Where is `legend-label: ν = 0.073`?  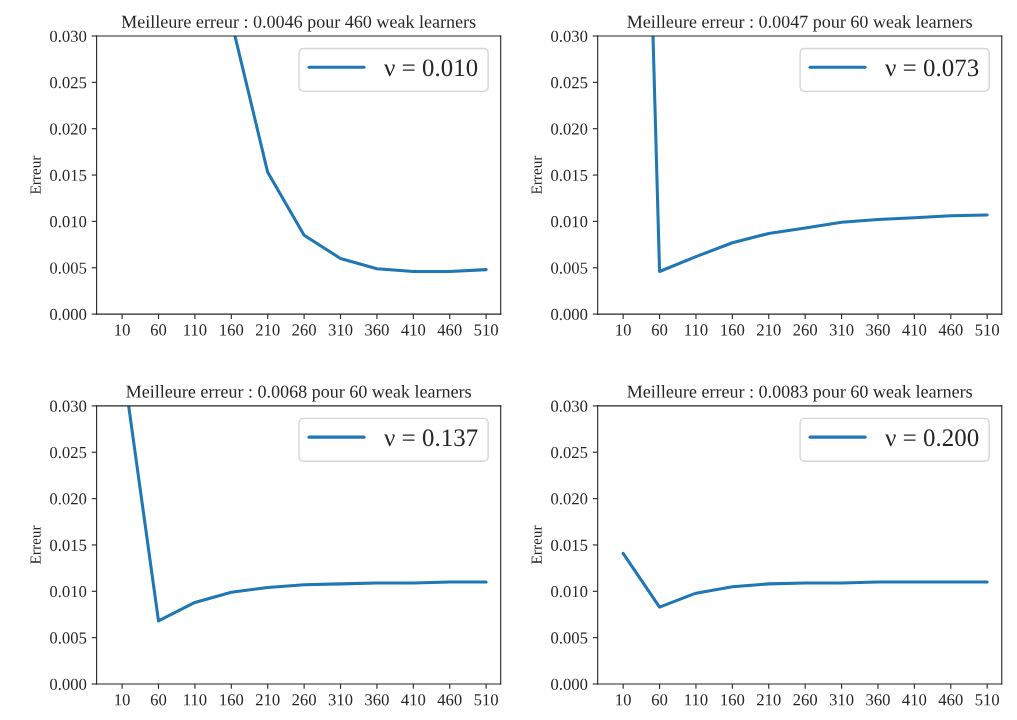
legend-label: ν = 0.073 is located at coordinates (932, 68).